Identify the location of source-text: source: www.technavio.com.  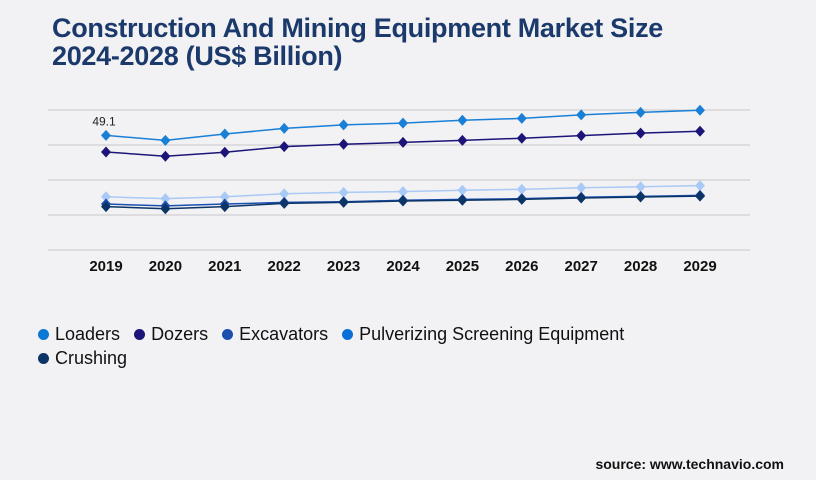
(689, 464).